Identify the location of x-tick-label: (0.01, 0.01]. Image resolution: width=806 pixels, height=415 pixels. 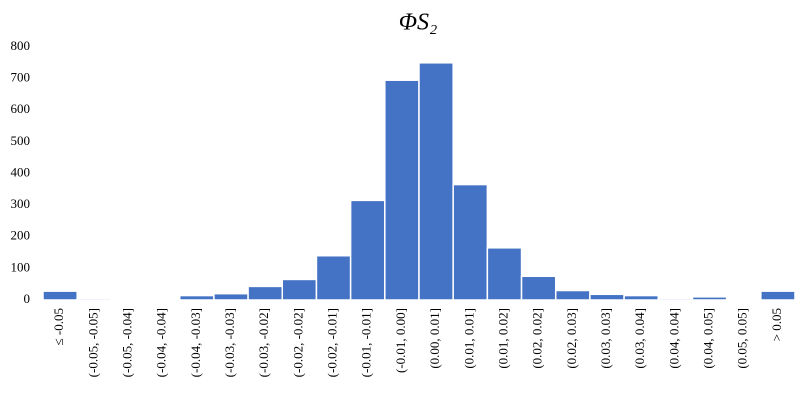
(468, 338).